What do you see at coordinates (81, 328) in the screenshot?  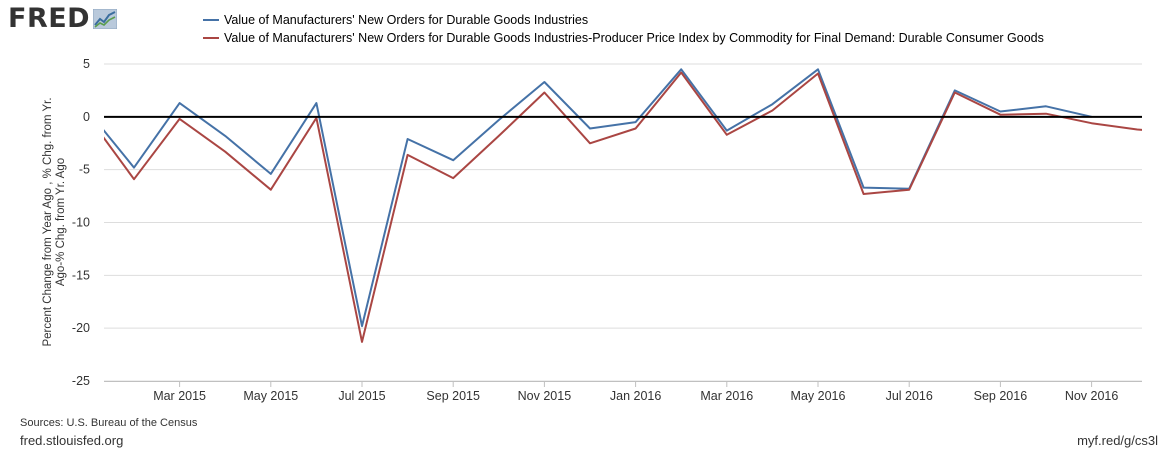 I see `y-tick-label: -20` at bounding box center [81, 328].